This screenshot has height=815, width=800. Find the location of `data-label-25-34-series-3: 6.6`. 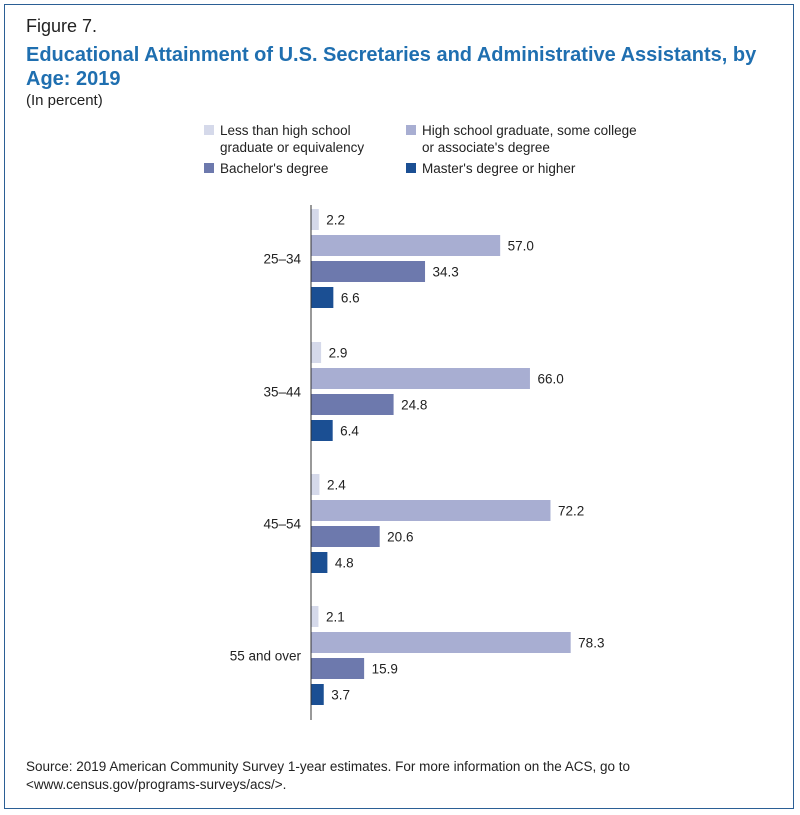

data-label-25-34-series-3: 6.6 is located at coordinates (350, 298).